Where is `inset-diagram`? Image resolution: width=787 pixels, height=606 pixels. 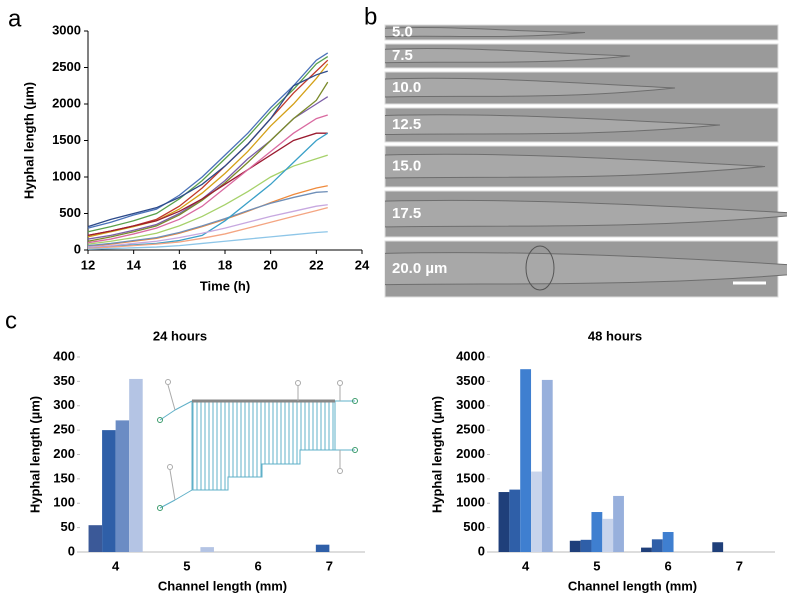 inset-diagram is located at coordinates (257, 445).